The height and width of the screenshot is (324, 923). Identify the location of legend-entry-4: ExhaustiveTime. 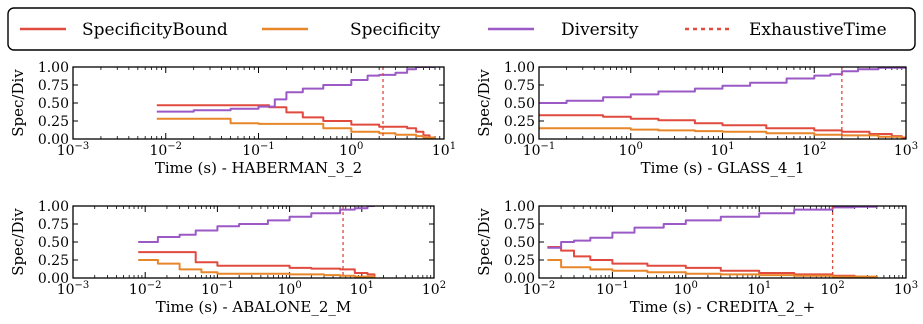
(786, 30).